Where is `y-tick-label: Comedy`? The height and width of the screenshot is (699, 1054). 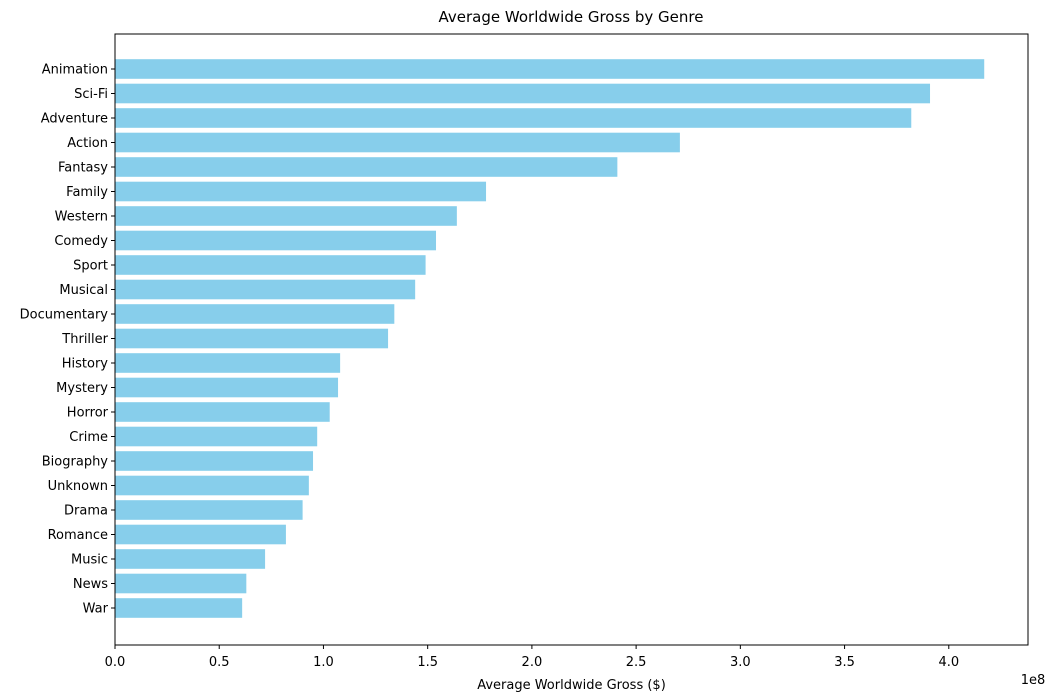
y-tick-label: Comedy is located at coordinates (81, 241).